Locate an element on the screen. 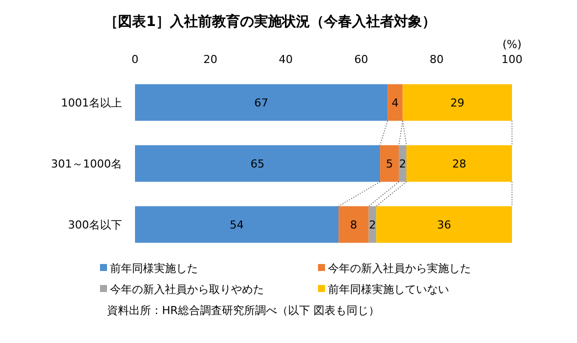  chart-title: ［図表1］入社前教育の実施状況（今春入社者対象） is located at coordinates (270, 21).